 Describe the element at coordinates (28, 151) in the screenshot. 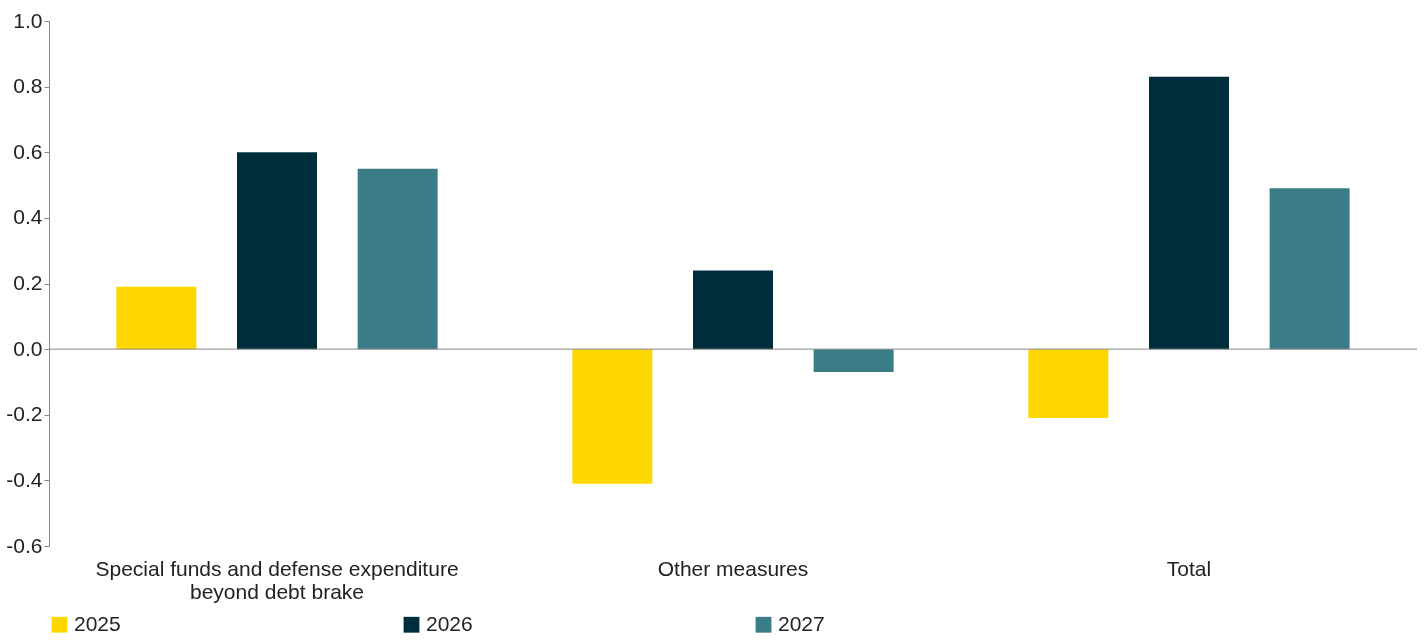

I see `y-tick-label: 0.6` at that location.